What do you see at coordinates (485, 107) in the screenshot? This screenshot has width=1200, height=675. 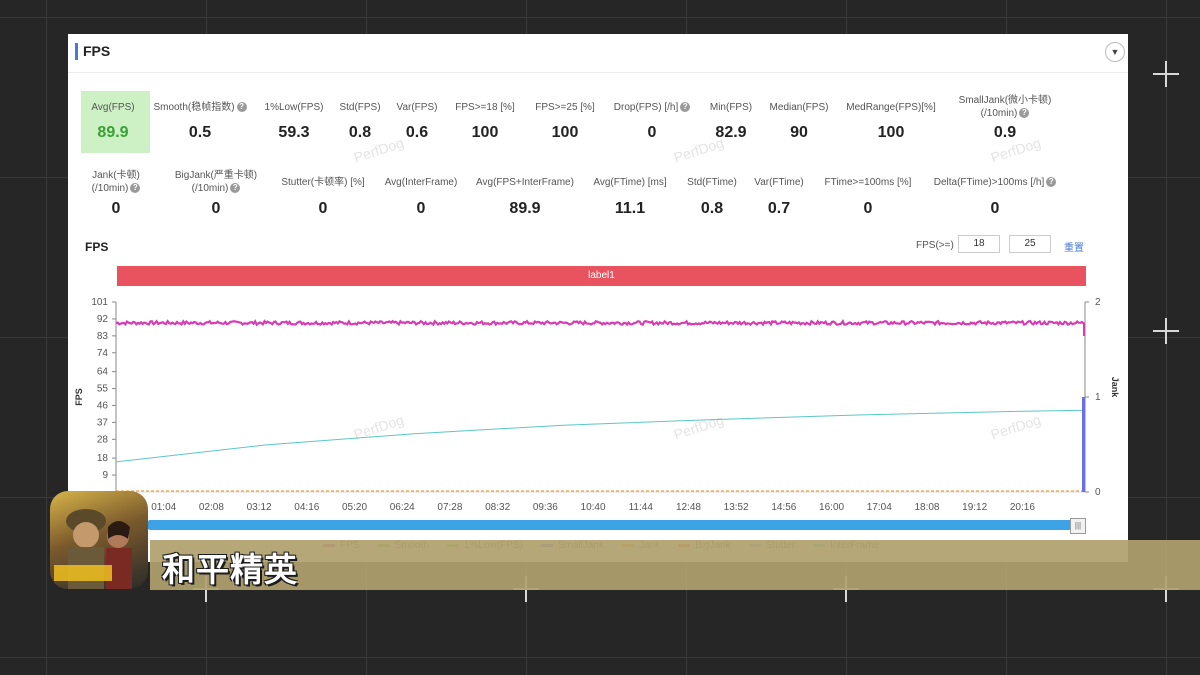 I see `metric-row1-label: FPS>=18 [%]` at bounding box center [485, 107].